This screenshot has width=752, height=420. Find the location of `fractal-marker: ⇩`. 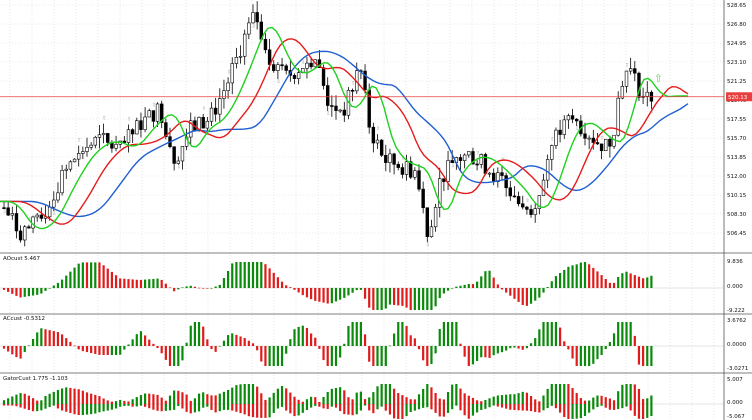

fractal-marker: ⇩ is located at coordinates (254, 26).